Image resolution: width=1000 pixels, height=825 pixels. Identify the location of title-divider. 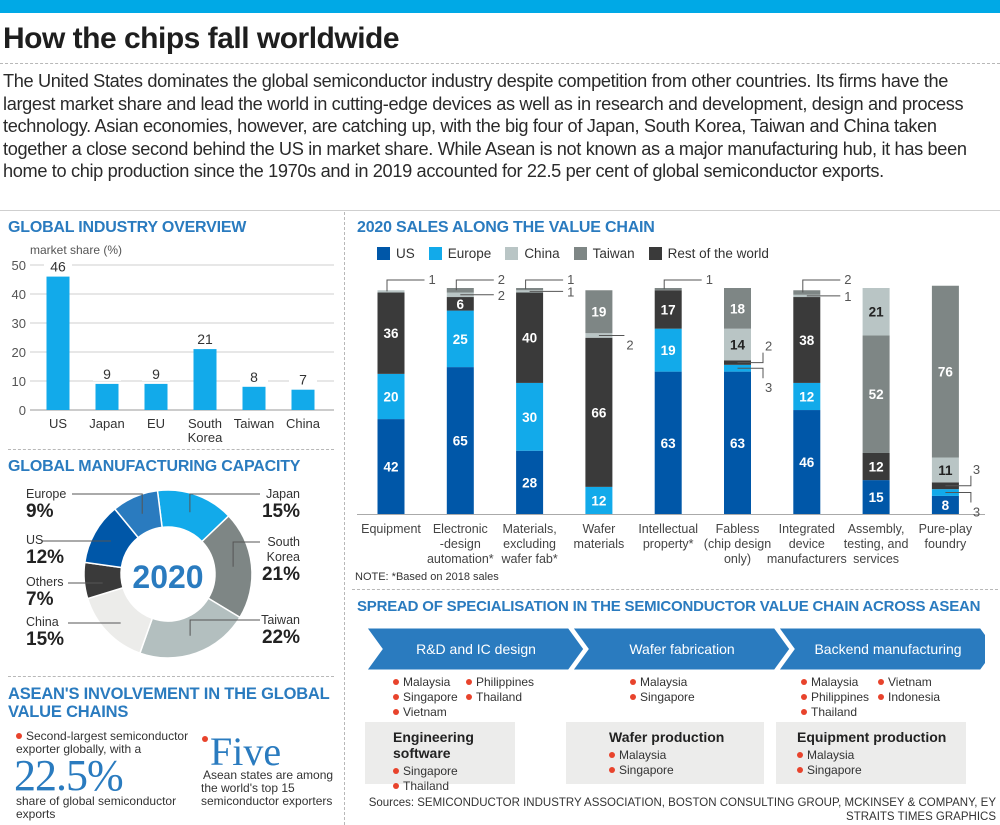
(500, 63).